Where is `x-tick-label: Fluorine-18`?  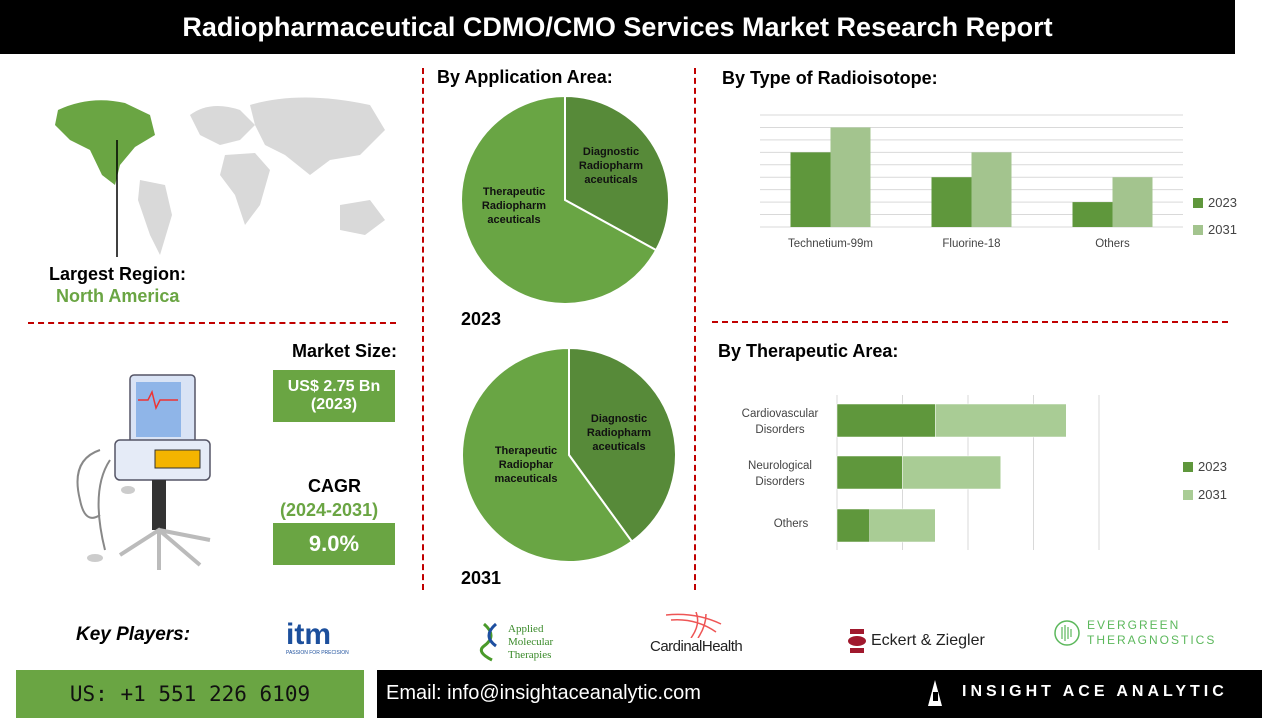
x-tick-label: Fluorine-18 is located at coordinates (971, 244).